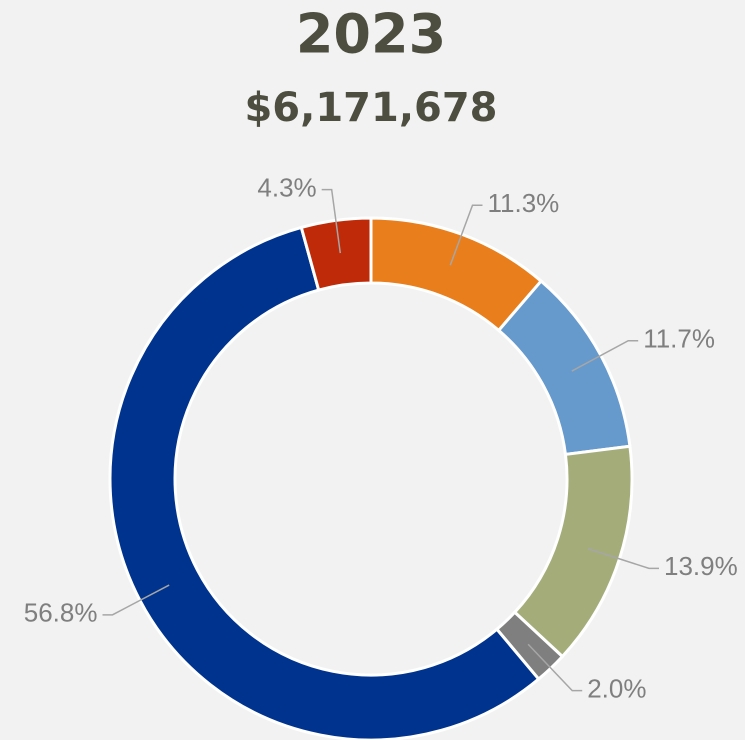 The height and width of the screenshot is (740, 745). I want to click on data-label: 2.0%, so click(616, 688).